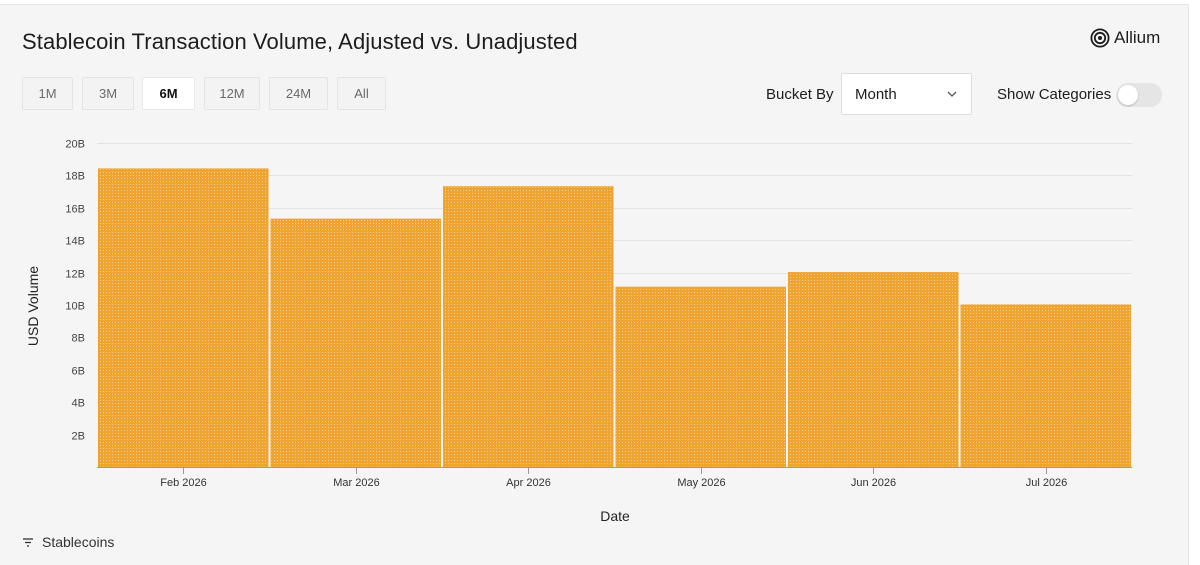  What do you see at coordinates (75, 210) in the screenshot?
I see `y-tick-label: 16B` at bounding box center [75, 210].